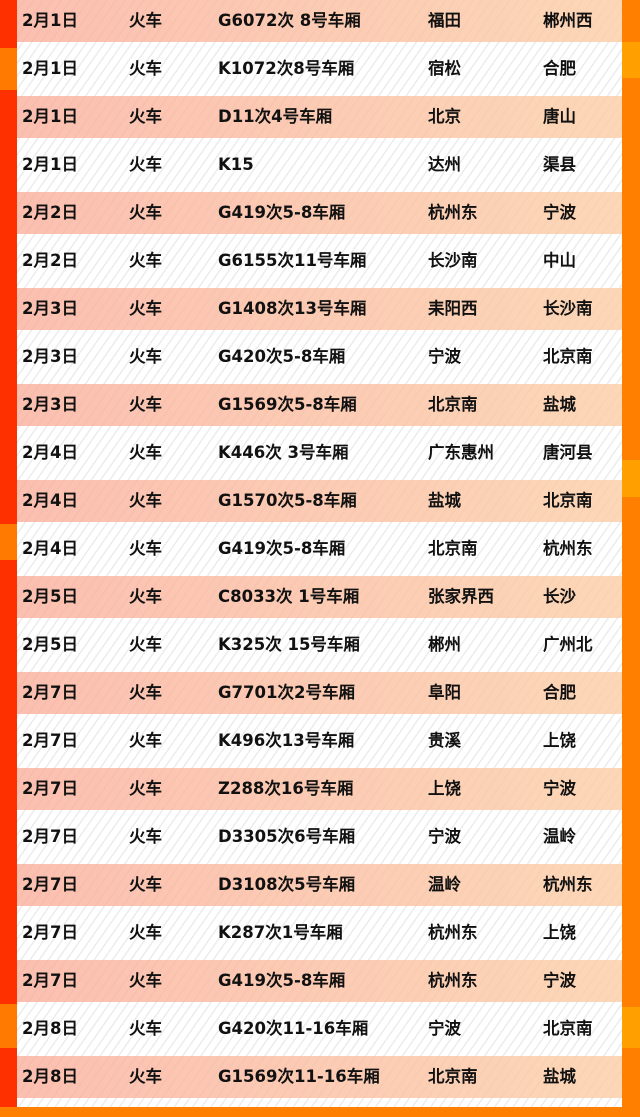  I want to click on table-row: 2月1日 火车 G6072次 8号车厢 福田 郴州西, so click(319, 22).